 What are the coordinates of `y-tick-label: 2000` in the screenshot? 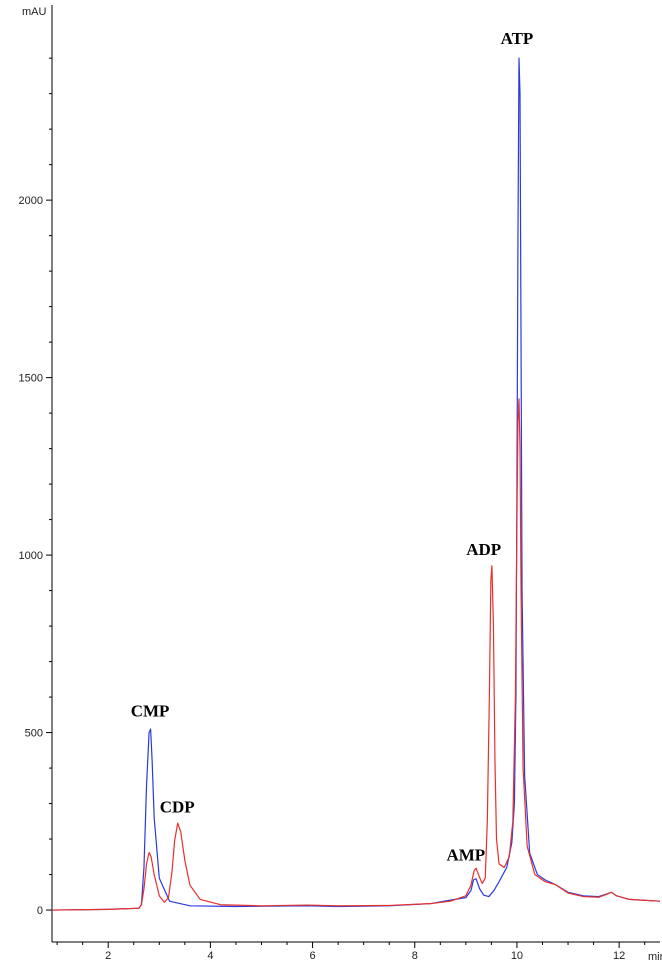 It's located at (31, 201).